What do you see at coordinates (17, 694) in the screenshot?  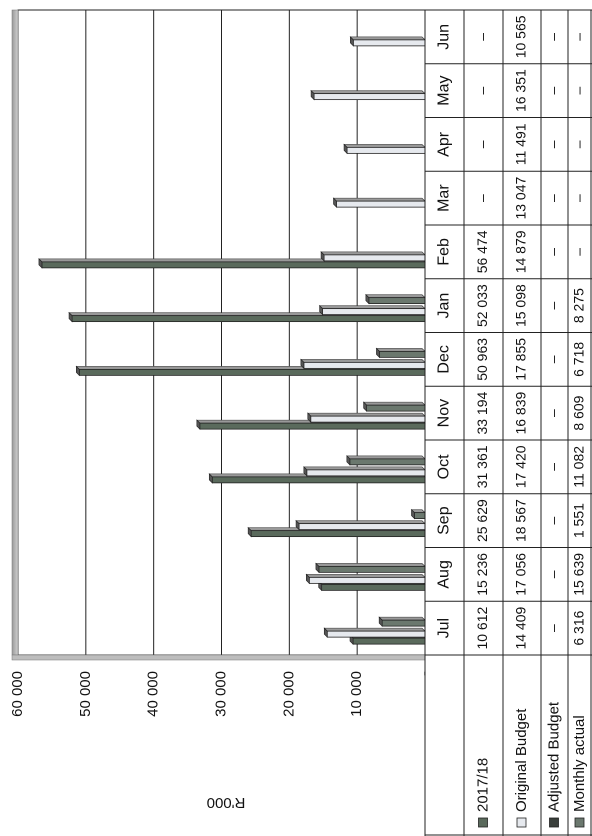 I see `y-tick-label: 60 000` at bounding box center [17, 694].